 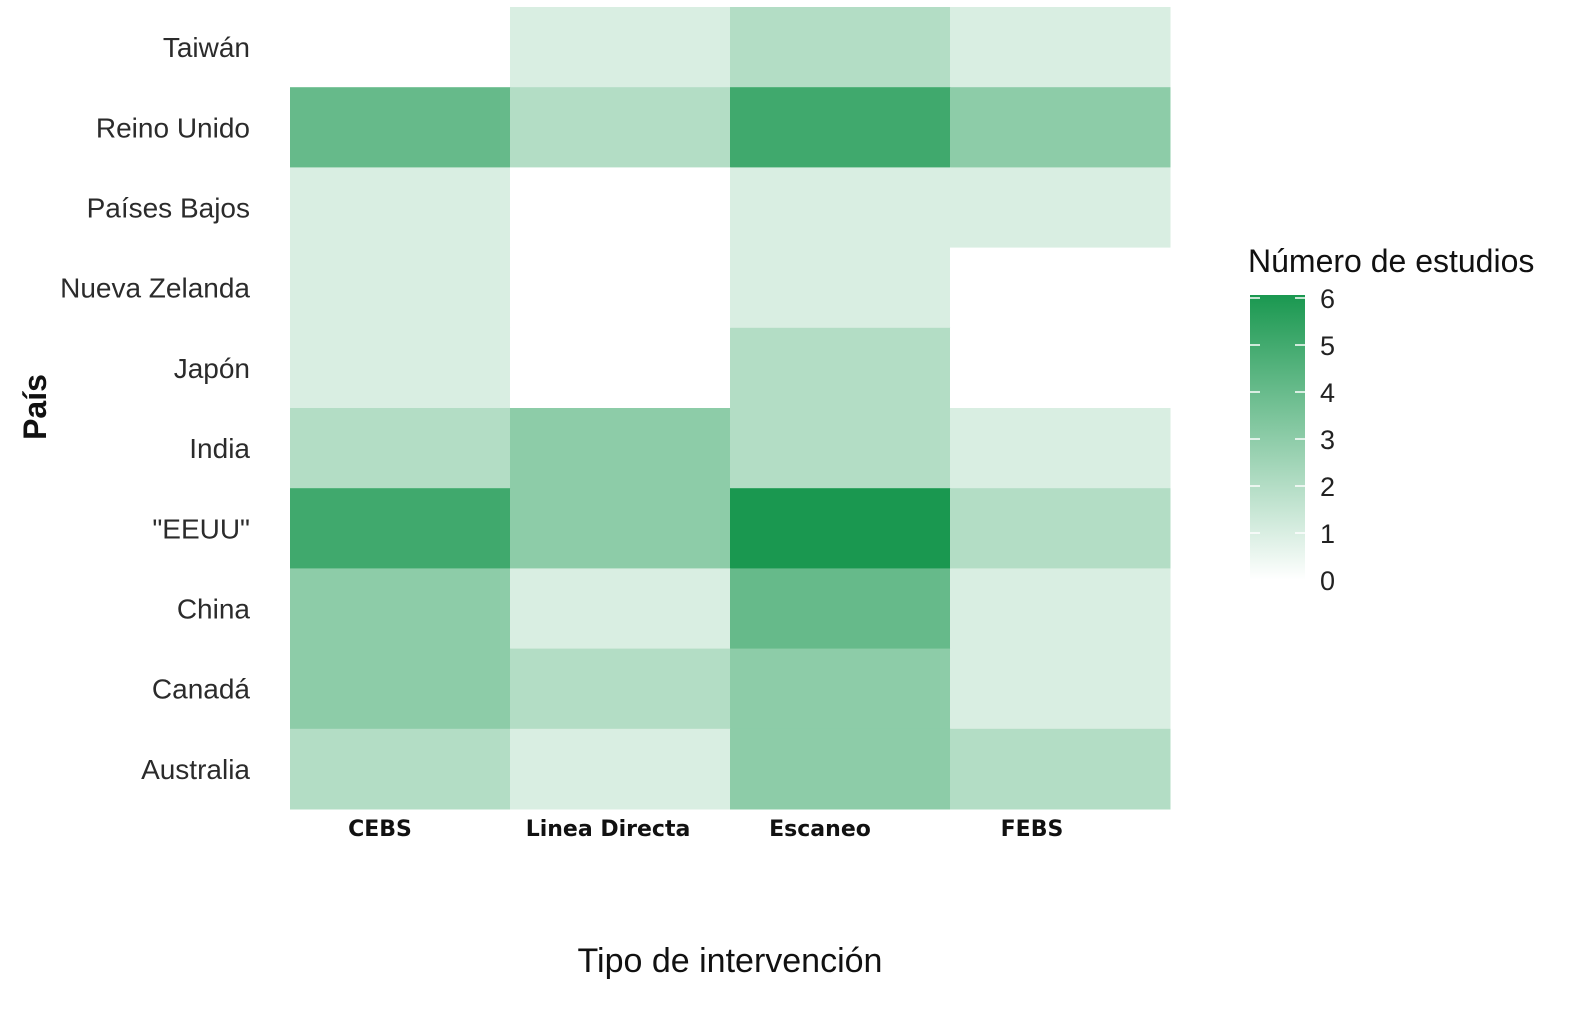 I want to click on heatmap-cell-taiwan-cebs, so click(x=400, y=47).